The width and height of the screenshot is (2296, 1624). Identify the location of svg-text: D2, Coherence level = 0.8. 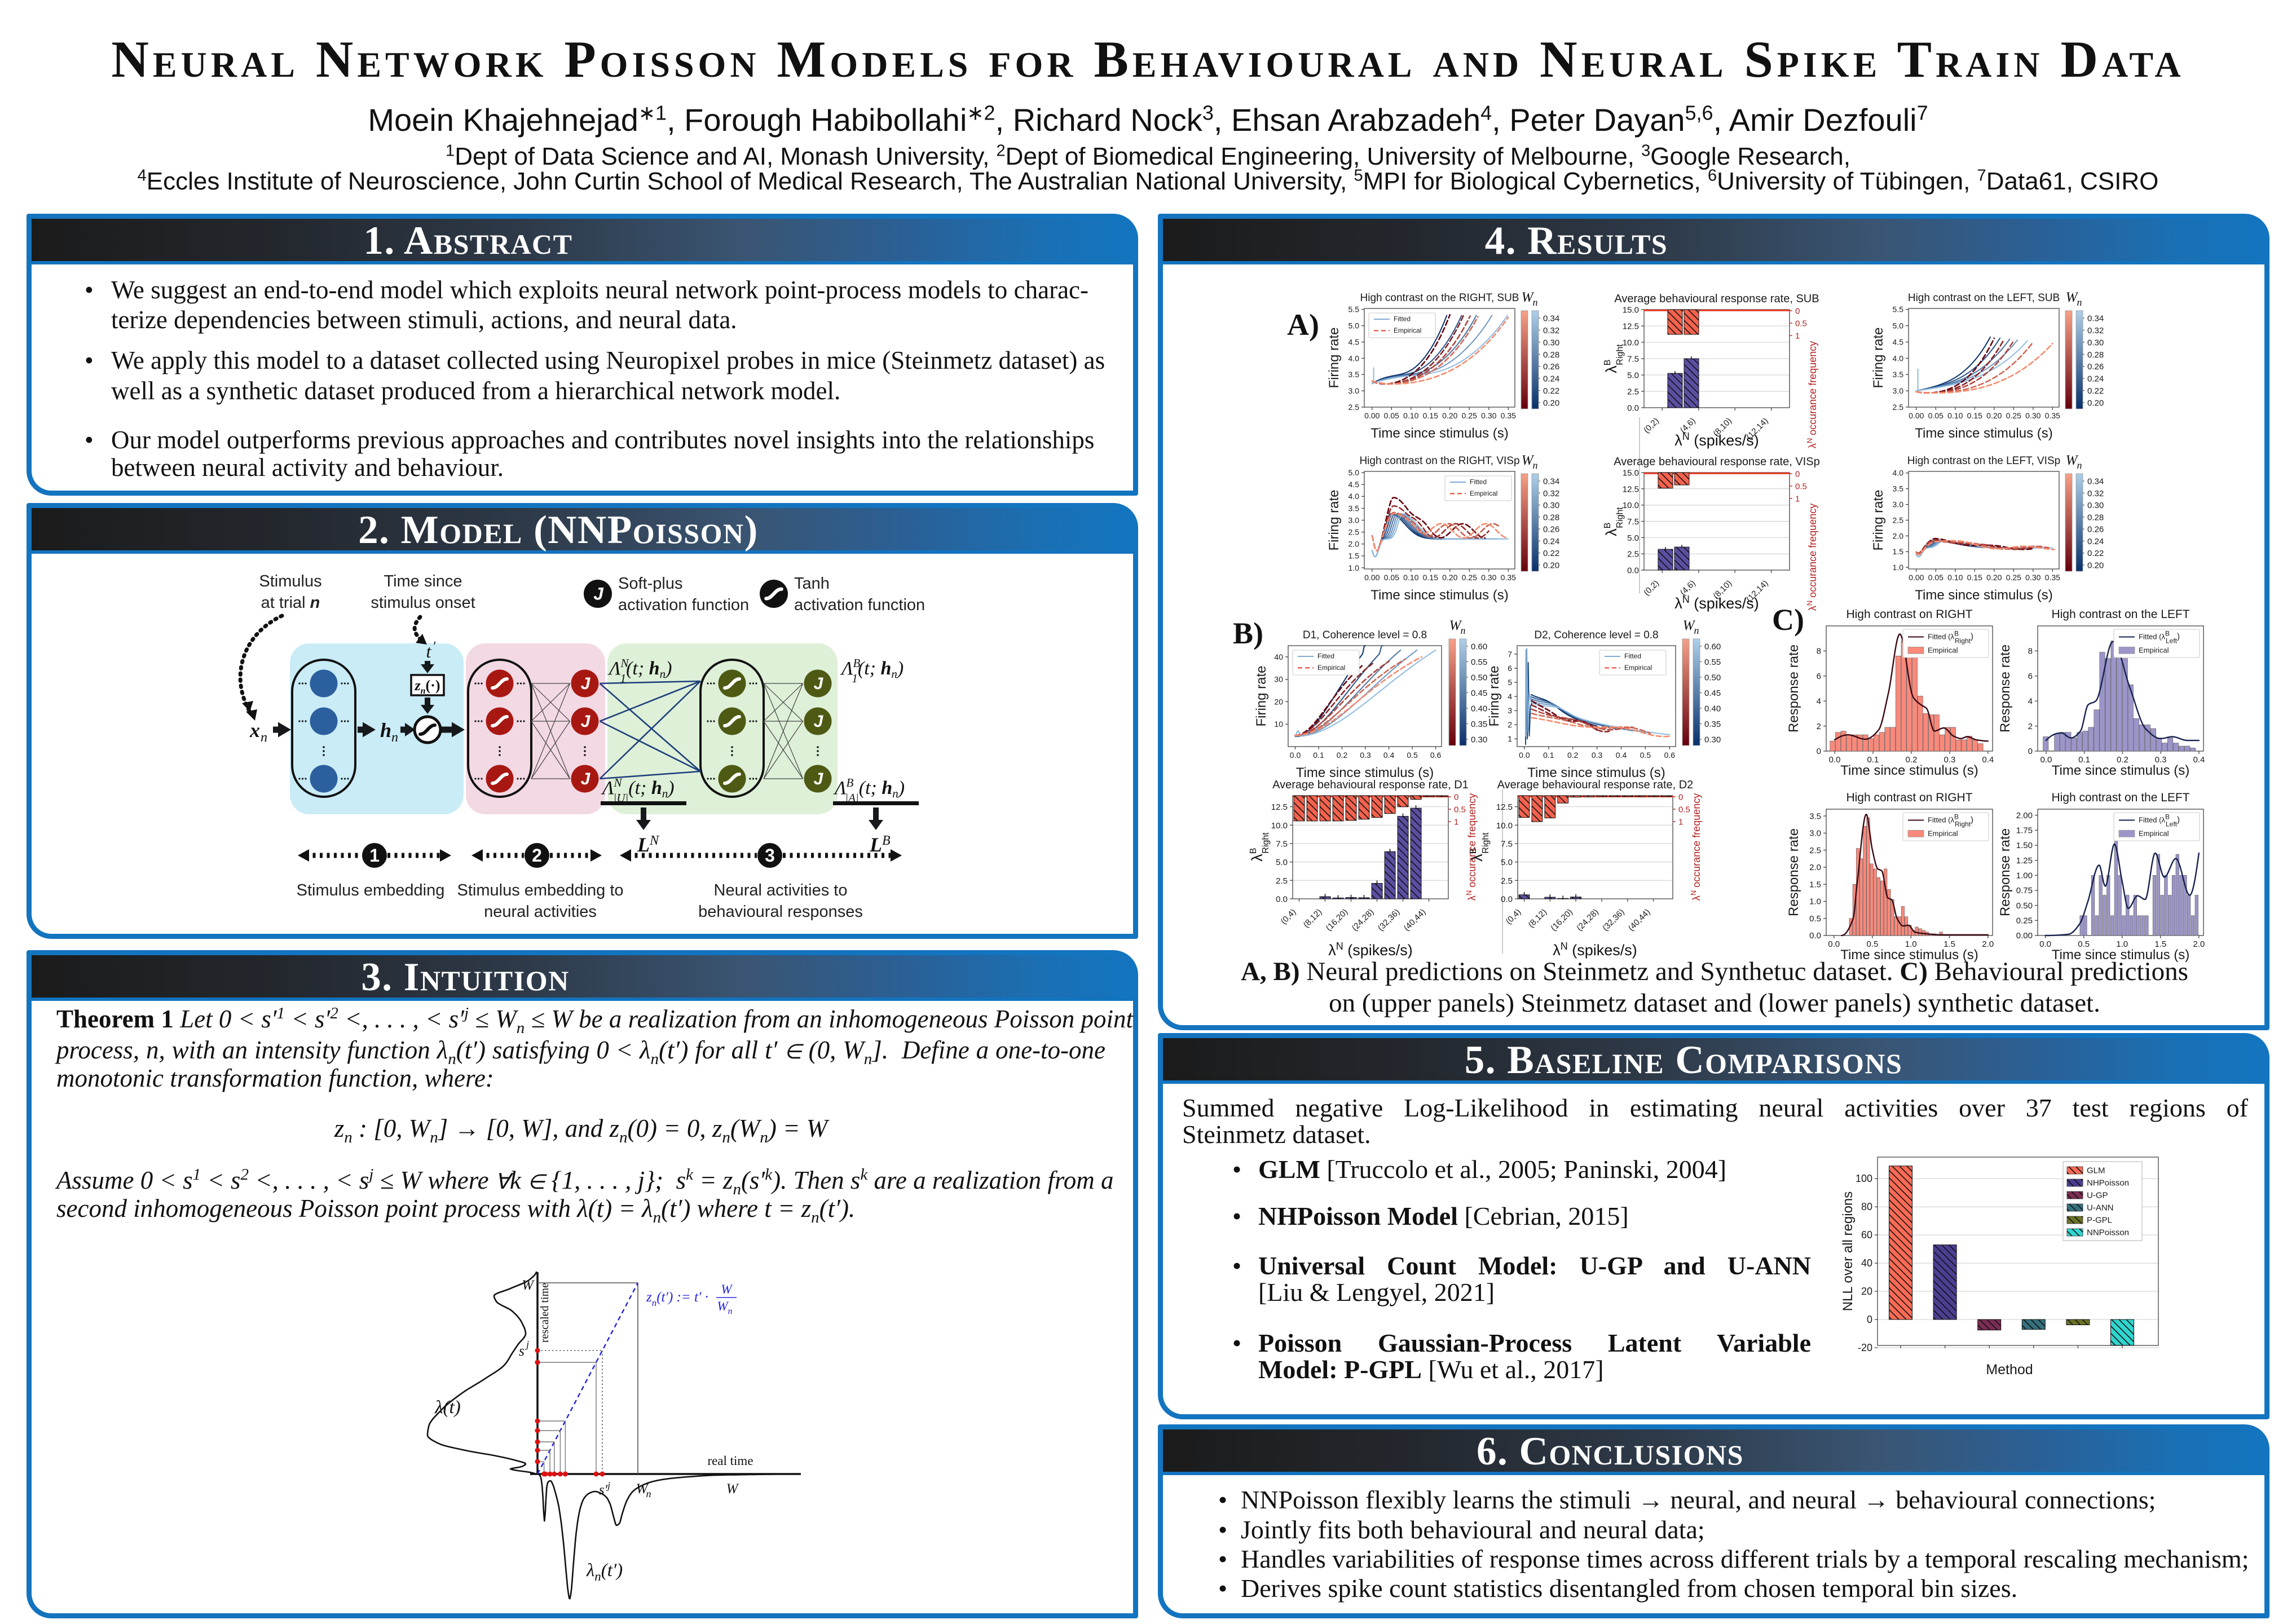
(1596, 635).